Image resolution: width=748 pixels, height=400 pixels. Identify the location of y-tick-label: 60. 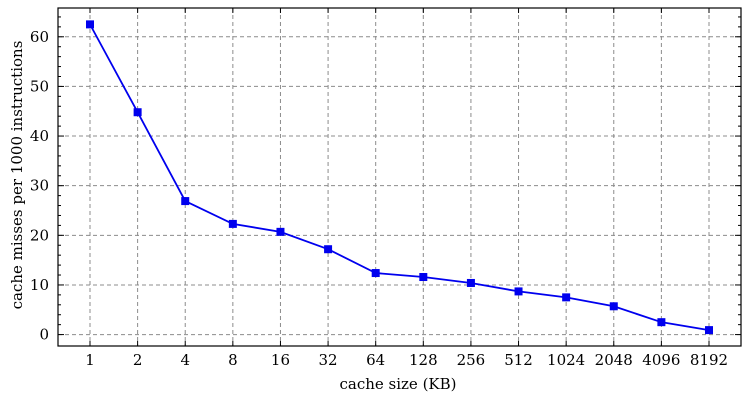
(39, 37).